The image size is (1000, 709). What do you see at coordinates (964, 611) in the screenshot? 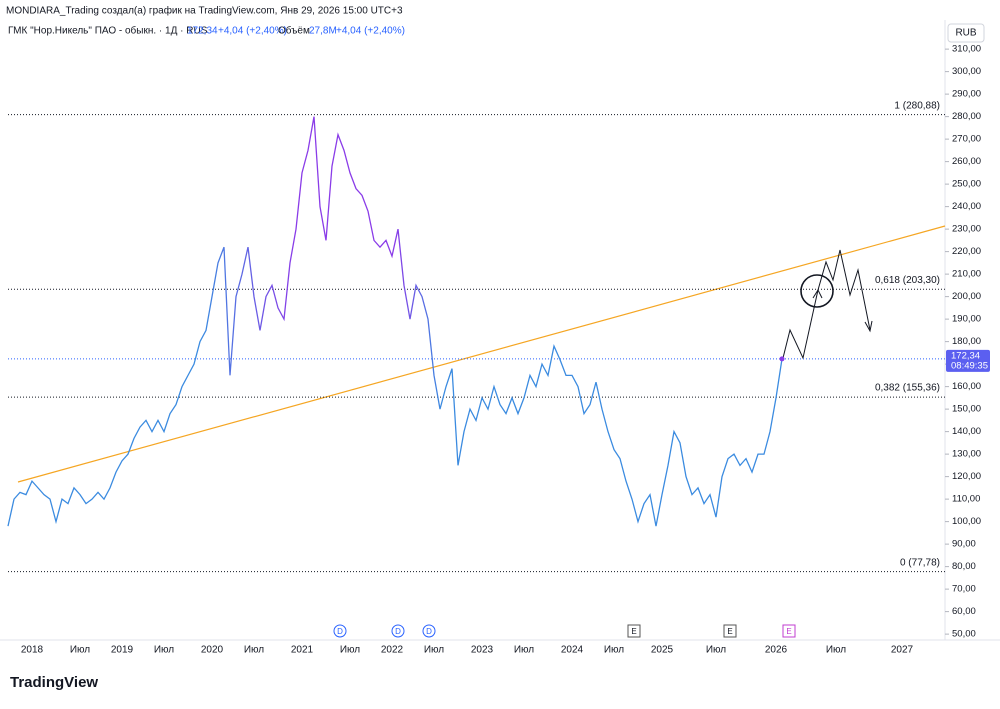
I see `y-tick-label: 60,00` at bounding box center [964, 611].